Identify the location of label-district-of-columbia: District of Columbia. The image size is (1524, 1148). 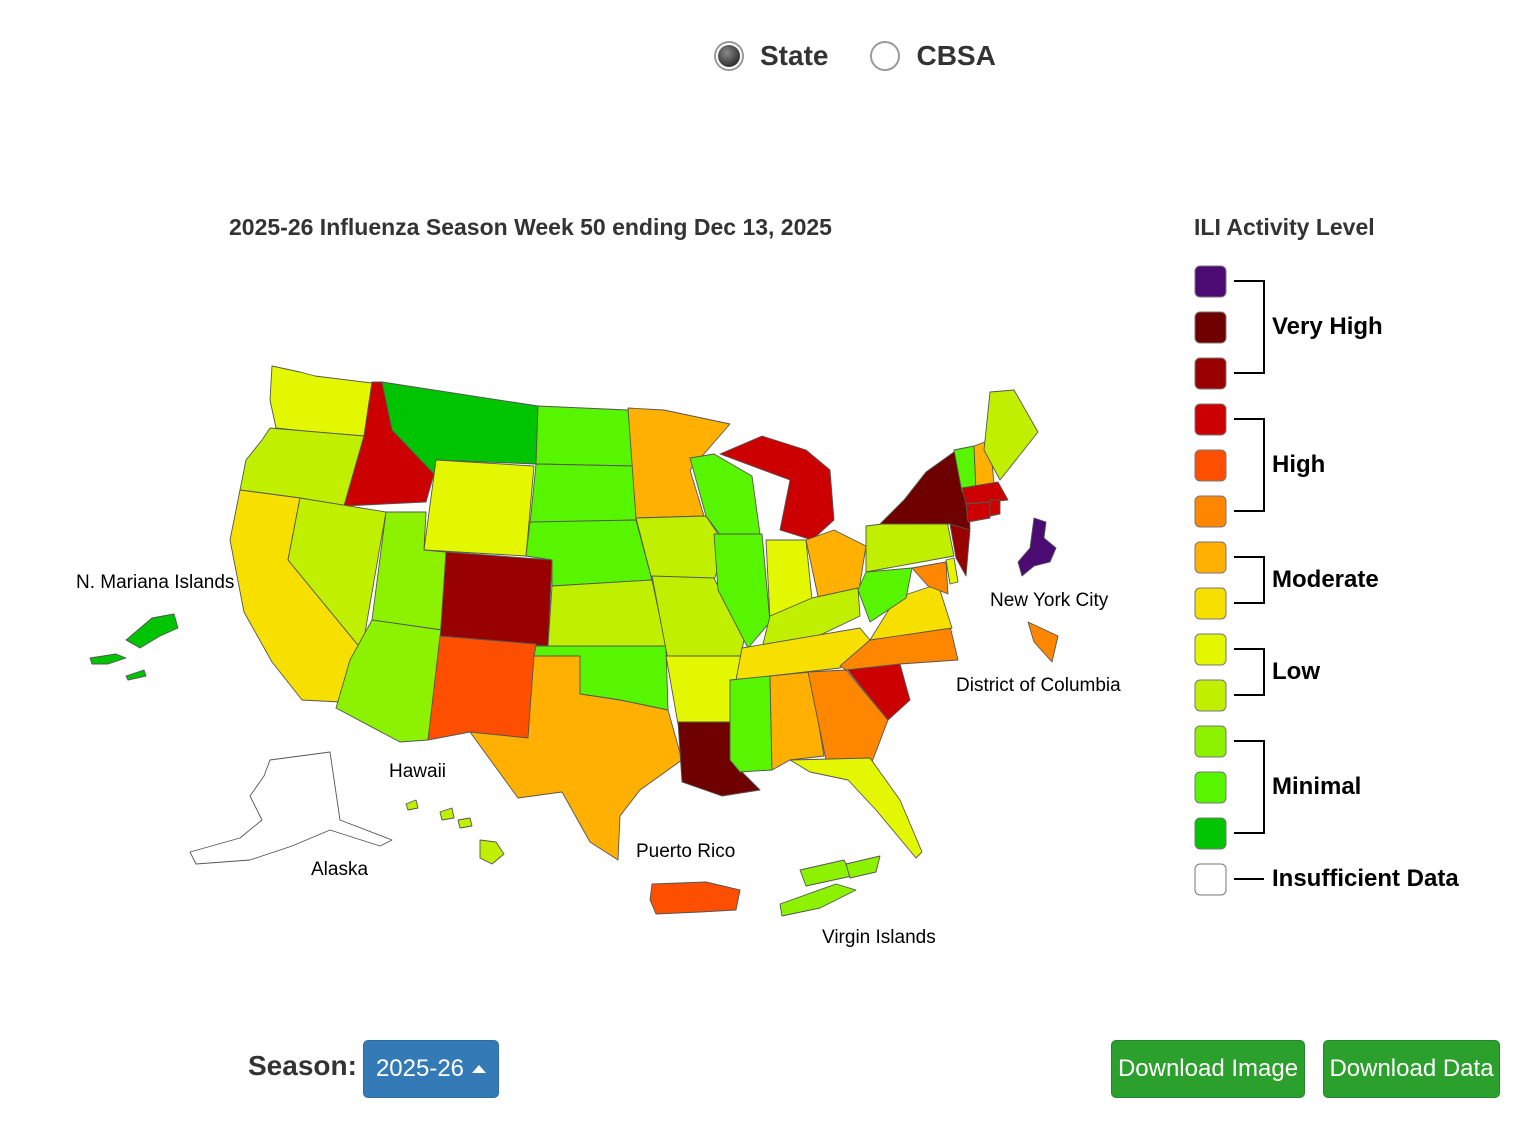
(1038, 685).